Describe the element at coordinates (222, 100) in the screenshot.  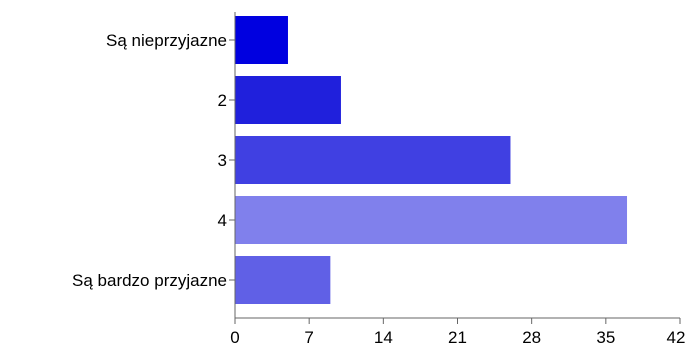
I see `category-label: 2` at that location.